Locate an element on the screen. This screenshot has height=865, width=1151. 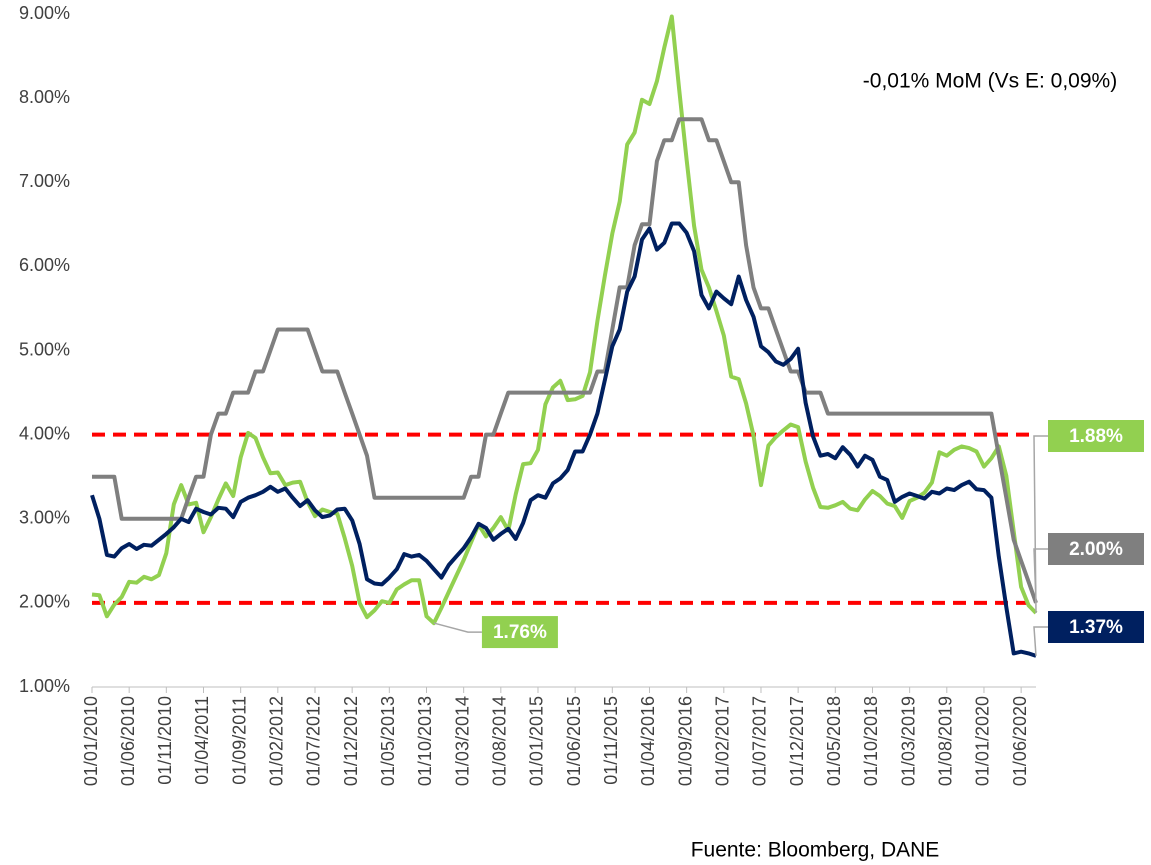
callout-label: 2.00% is located at coordinates (1096, 549).